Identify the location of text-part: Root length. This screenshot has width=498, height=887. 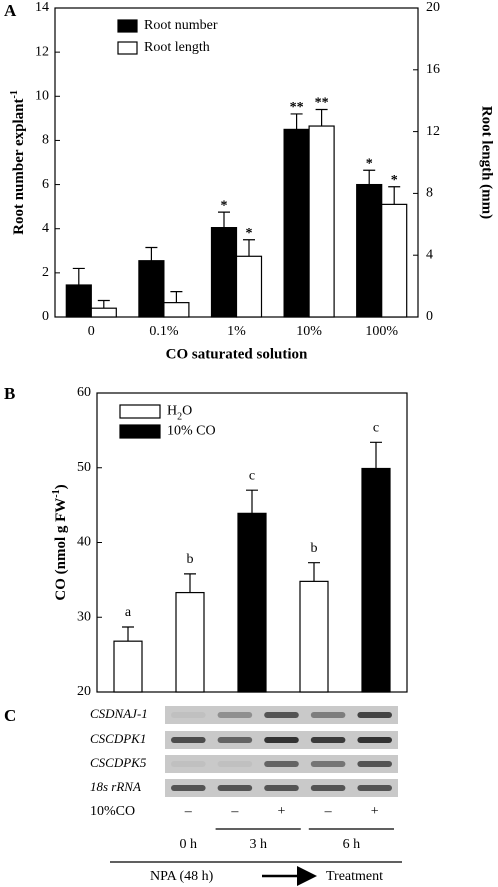
(177, 47).